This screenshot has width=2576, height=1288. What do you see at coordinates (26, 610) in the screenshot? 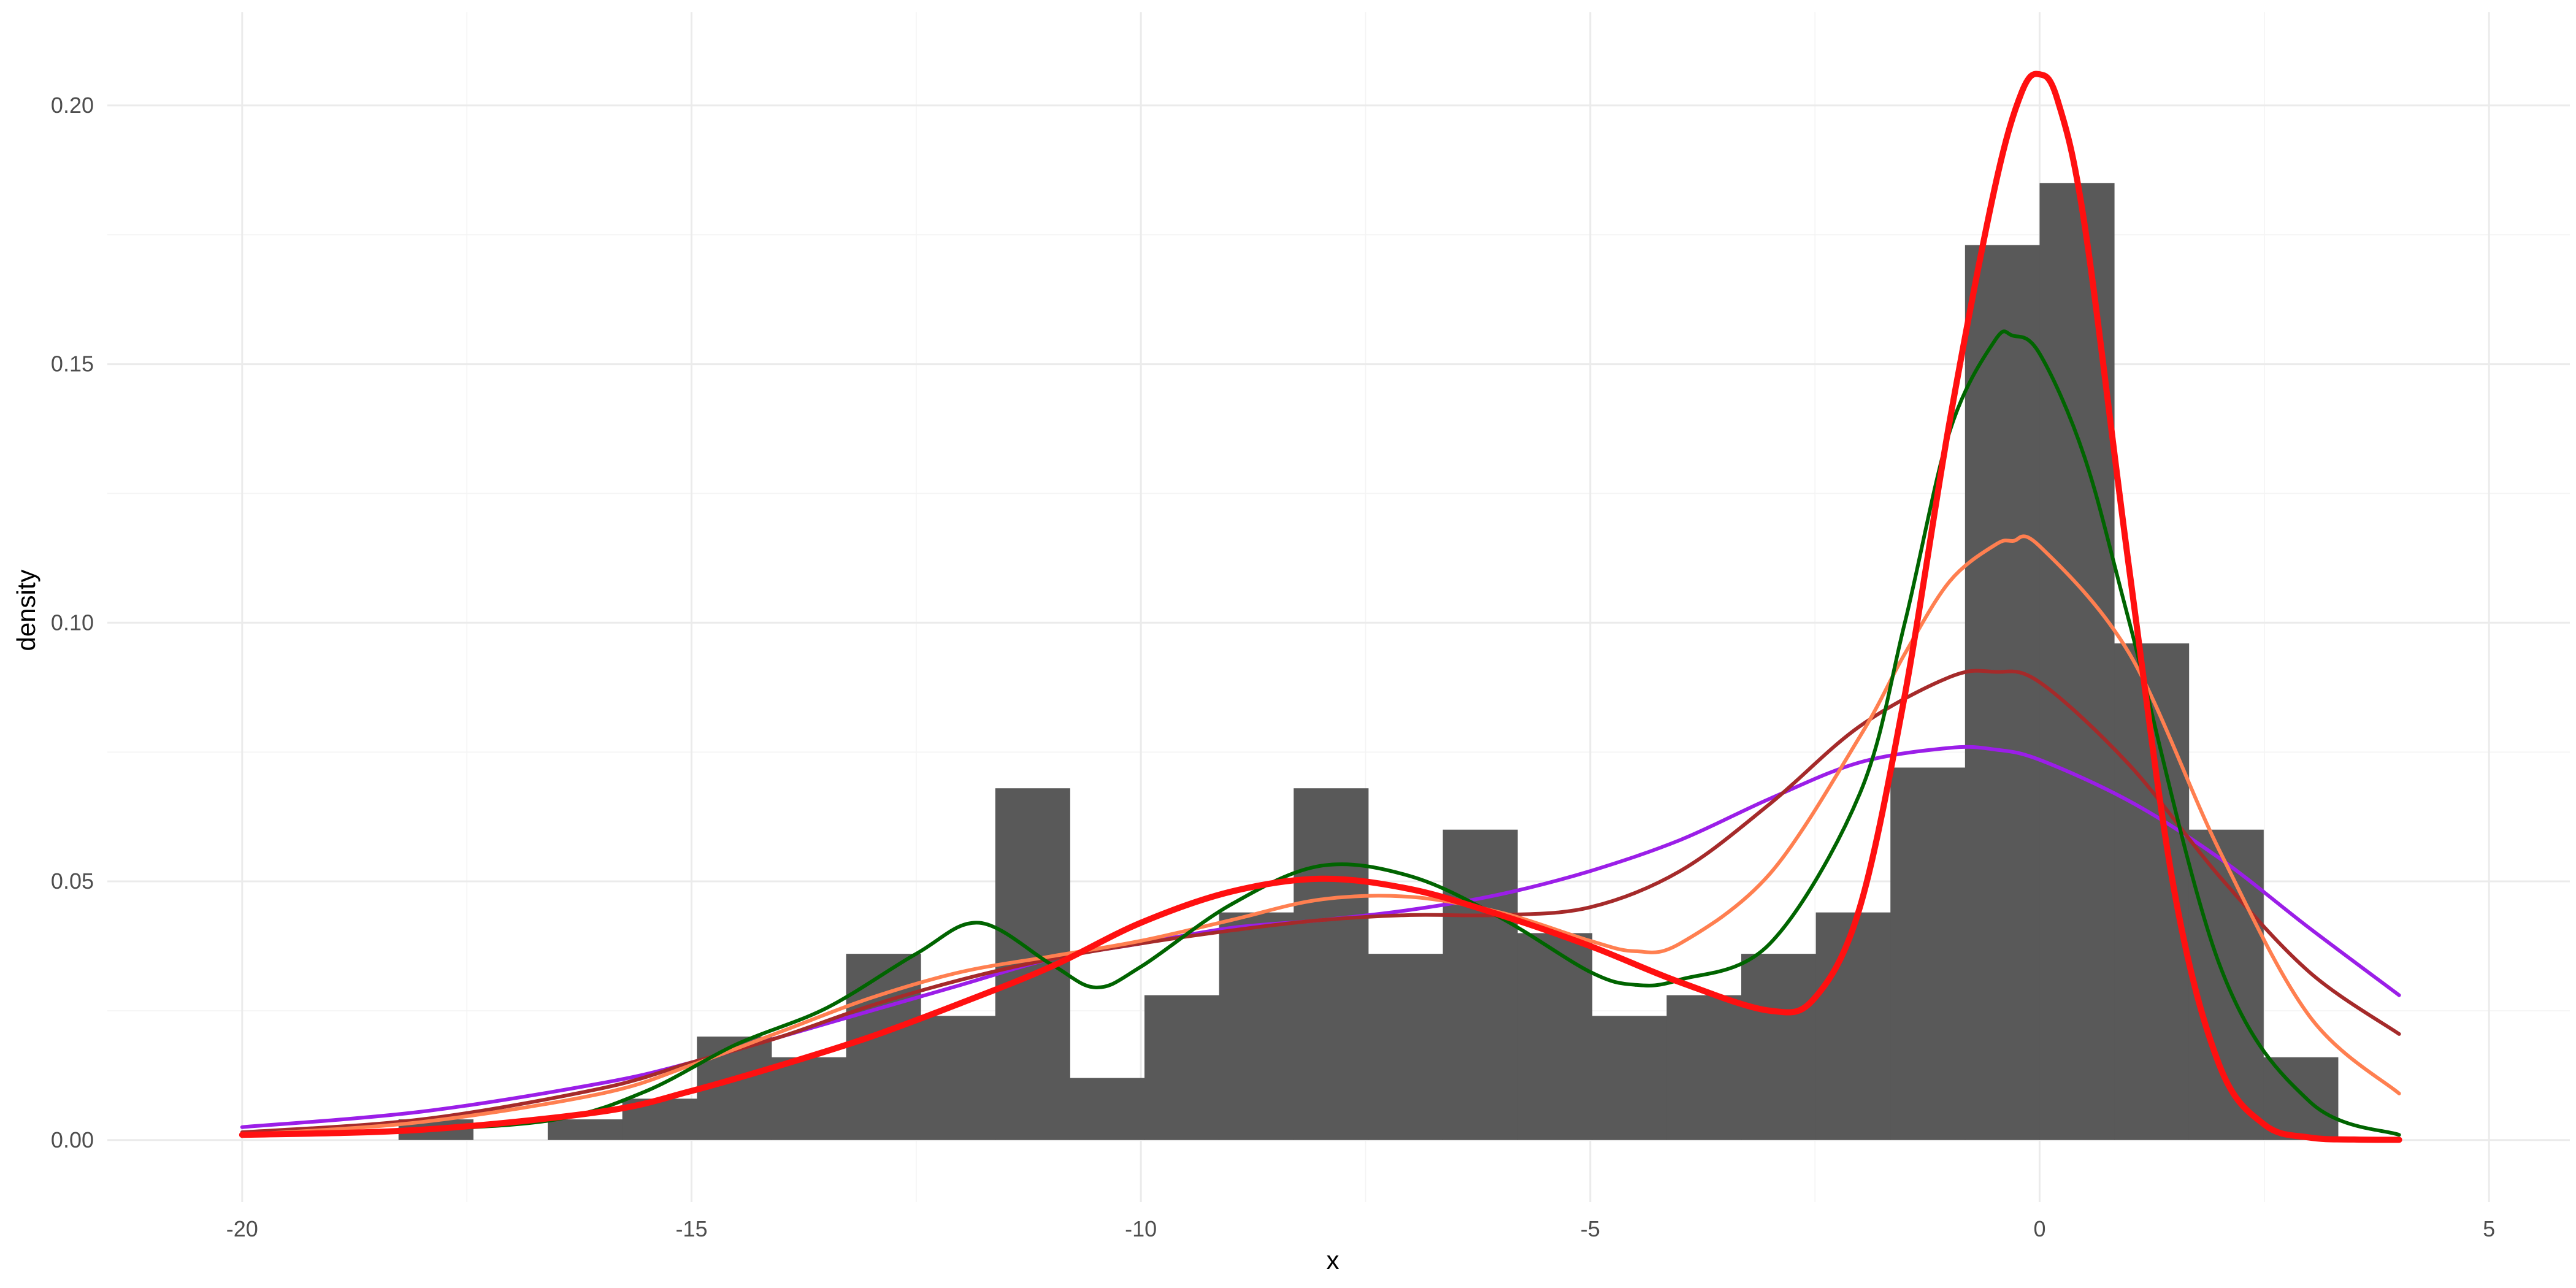
I see `y-axis-title: density` at bounding box center [26, 610].